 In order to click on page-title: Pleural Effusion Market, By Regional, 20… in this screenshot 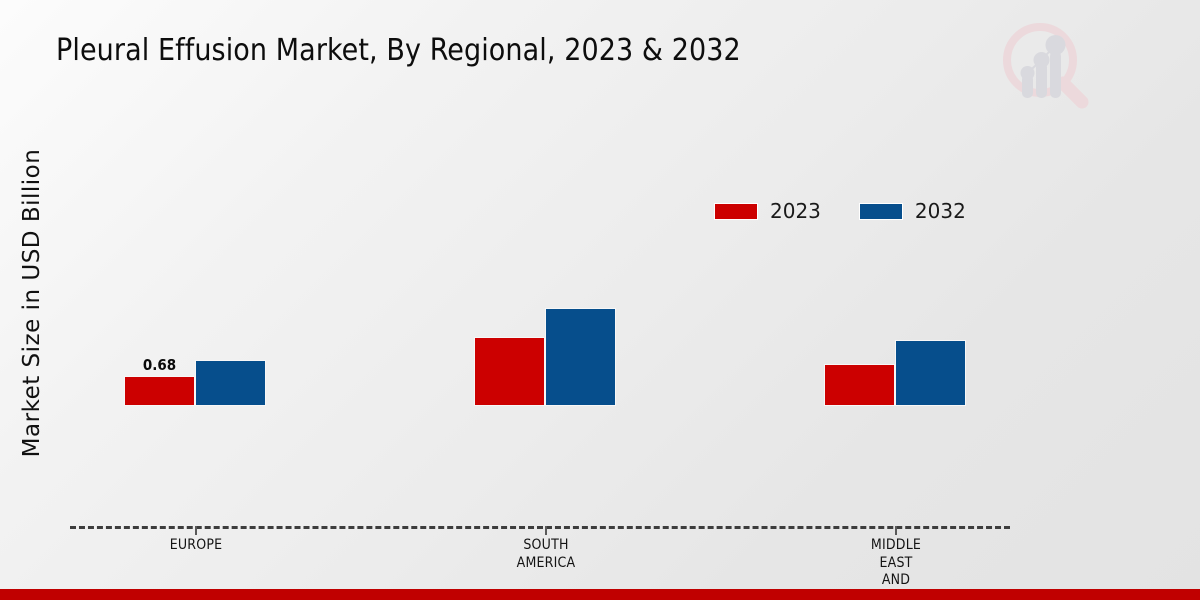, I will do `click(398, 50)`.